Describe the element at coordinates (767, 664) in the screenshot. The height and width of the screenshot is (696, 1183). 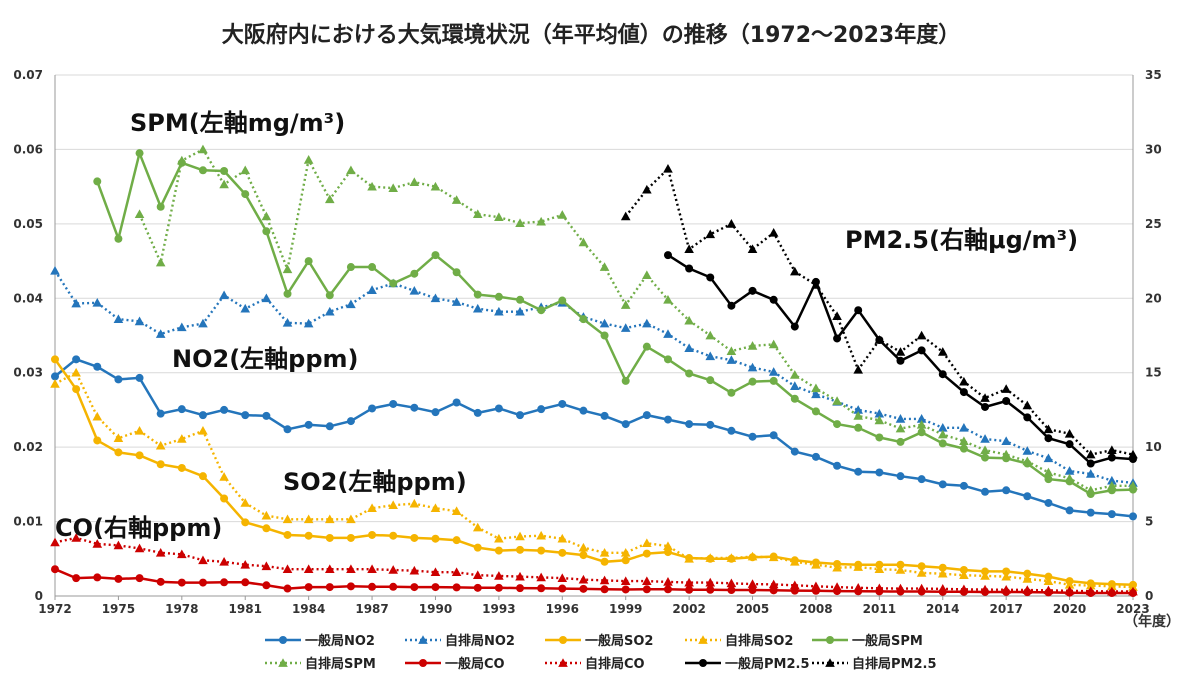
I see `legend-label: 一般局PM2.5` at that location.